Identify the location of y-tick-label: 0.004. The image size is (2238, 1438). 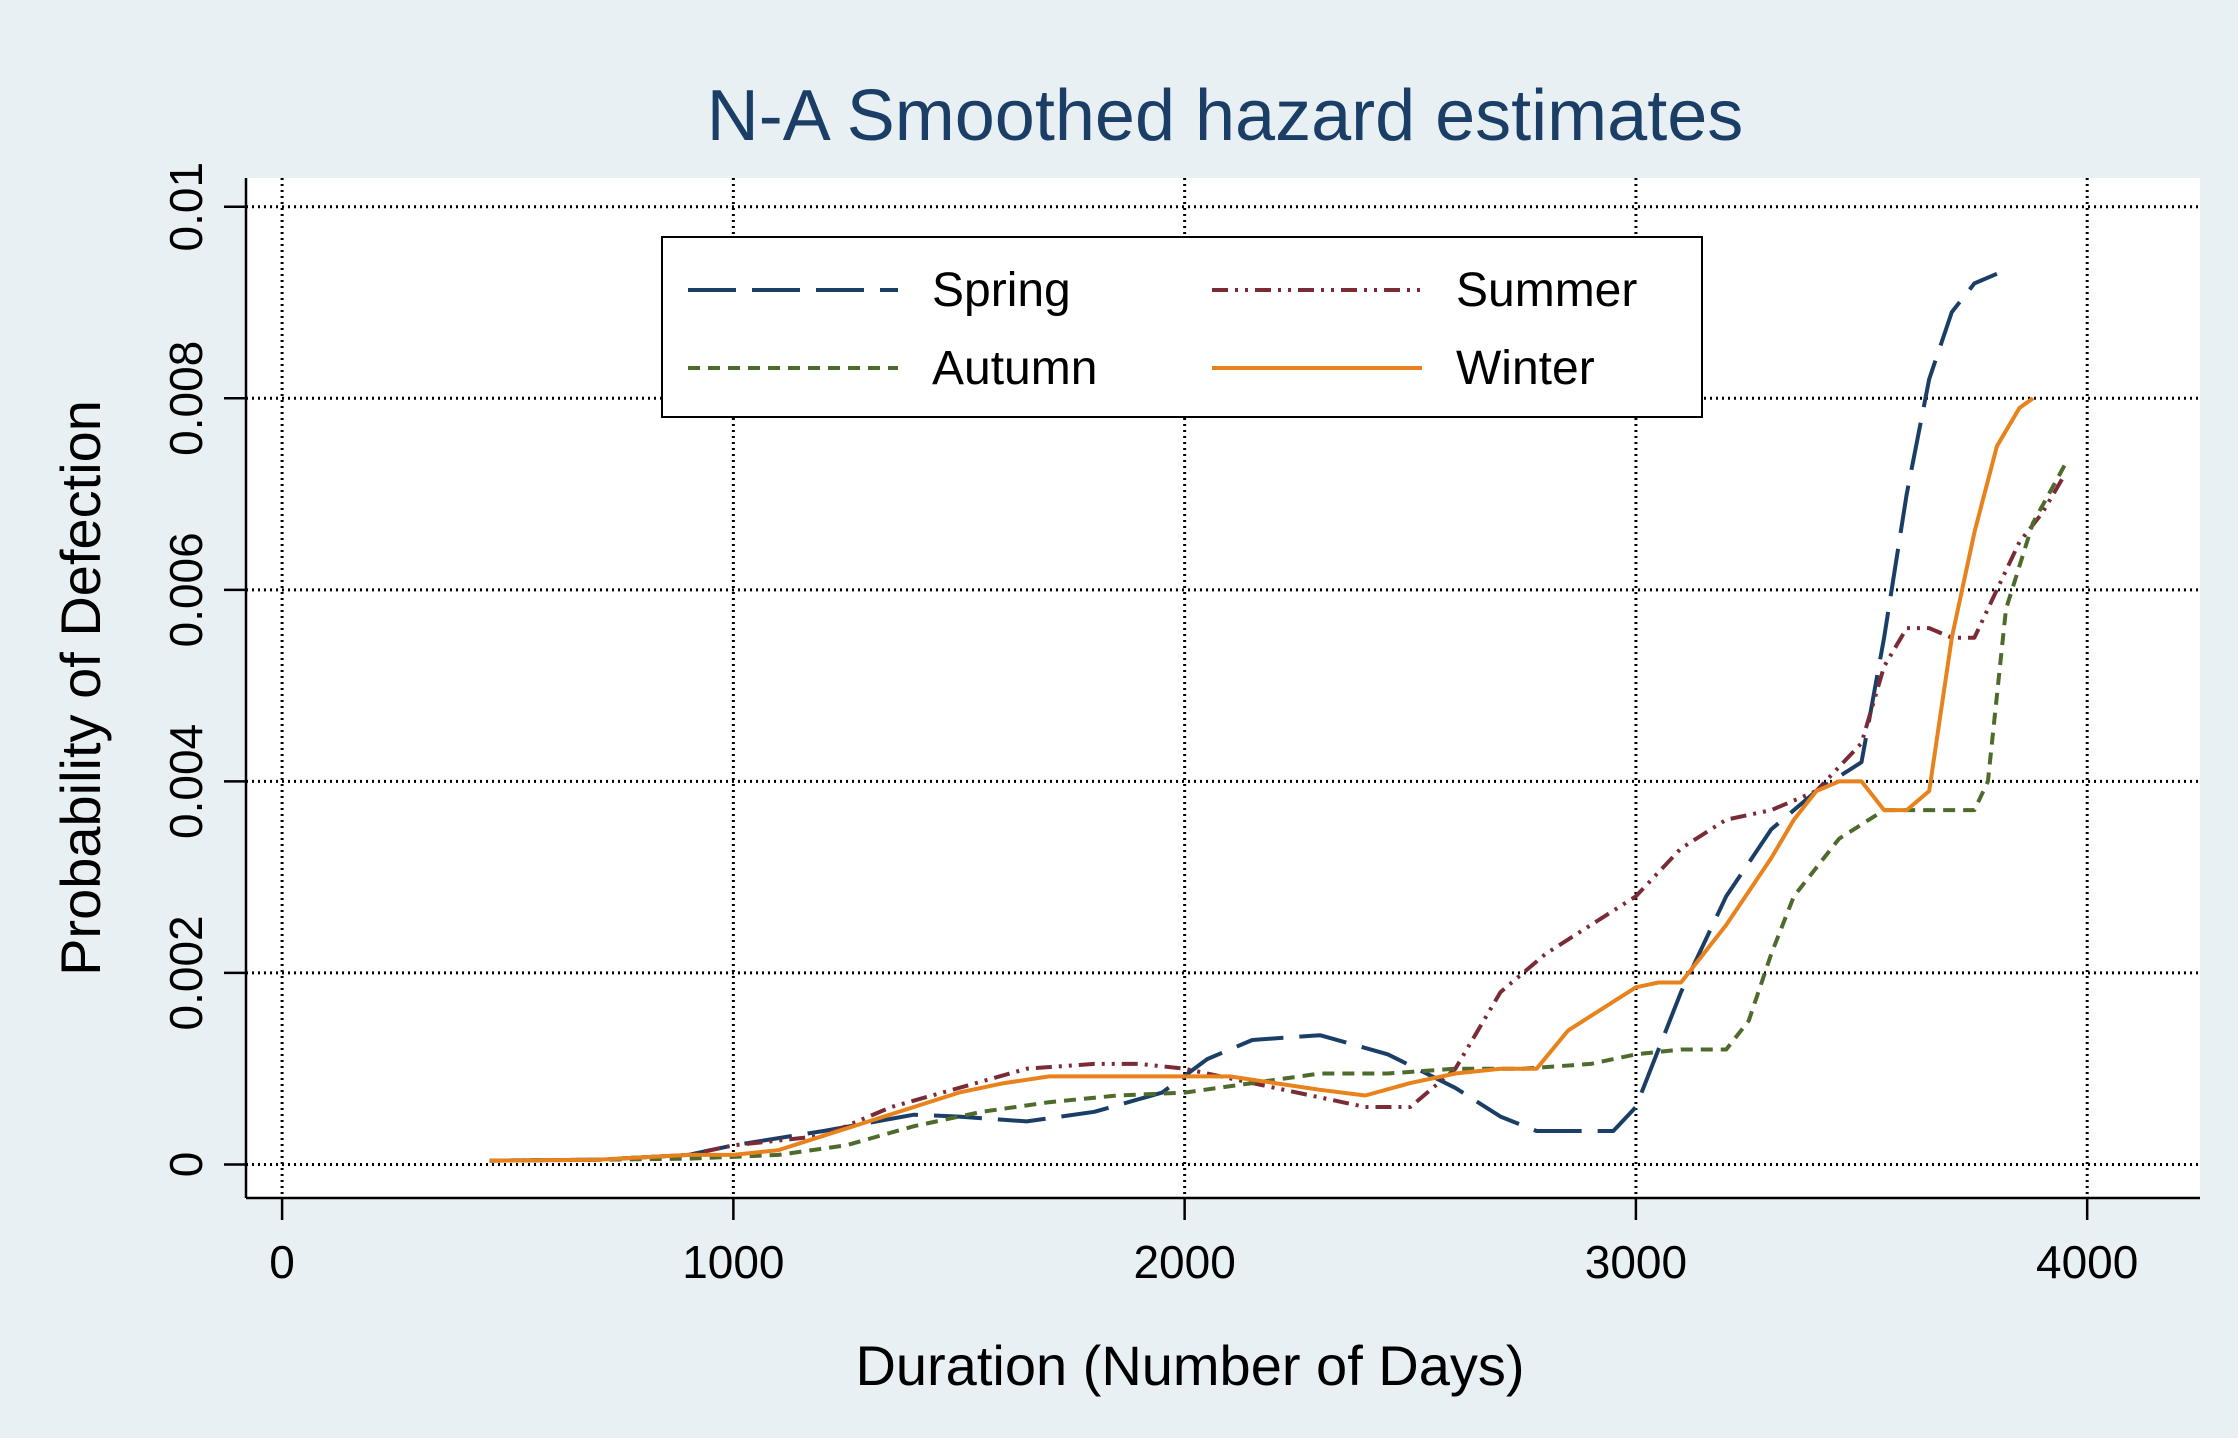
(186, 781).